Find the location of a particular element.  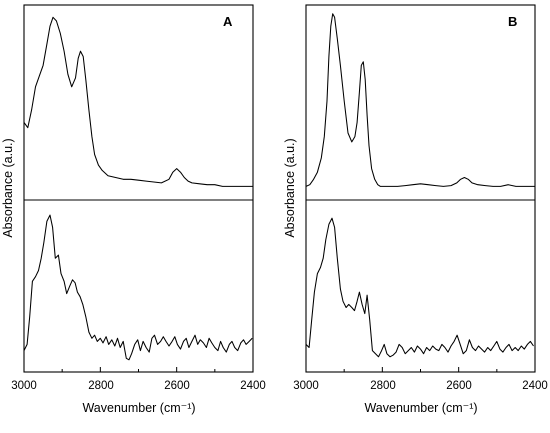

panel-a-tick-marks is located at coordinates (138, 369).